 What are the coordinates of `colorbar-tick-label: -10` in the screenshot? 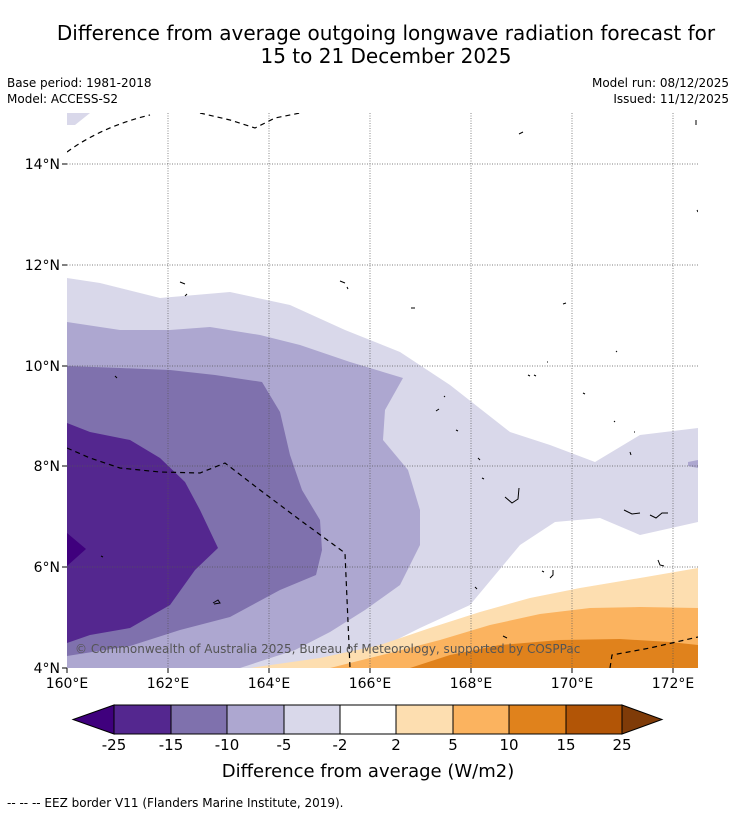 It's located at (227, 745).